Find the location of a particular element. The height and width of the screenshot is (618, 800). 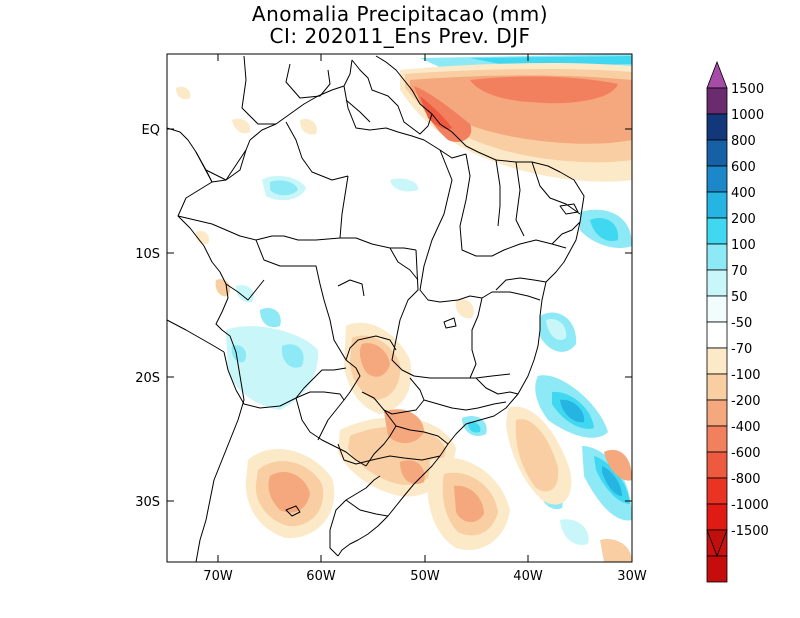

colorbar-label: -200 is located at coordinates (746, 401).